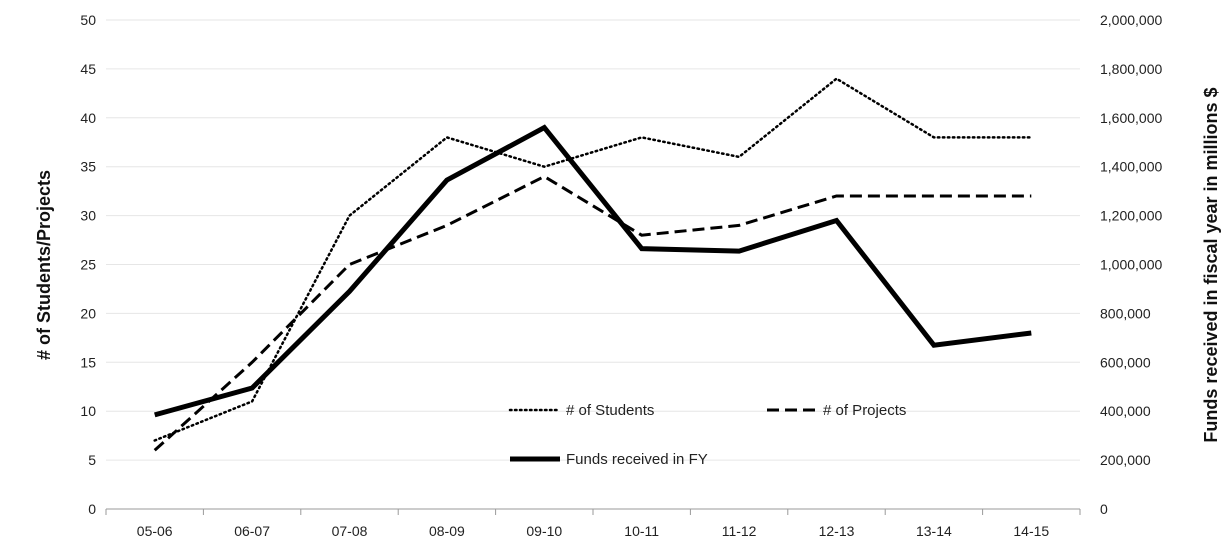  I want to click on right-tick-label: 1,600,000, so click(1131, 118).